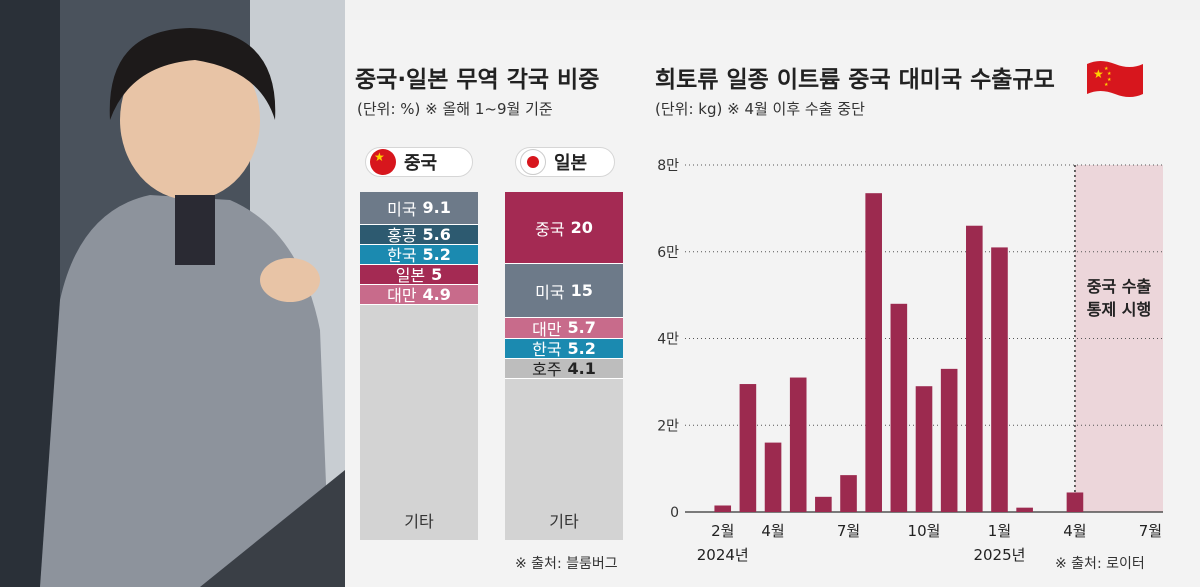 This screenshot has height=587, width=1200. I want to click on stack-segment: 대만 4.9, so click(419, 295).